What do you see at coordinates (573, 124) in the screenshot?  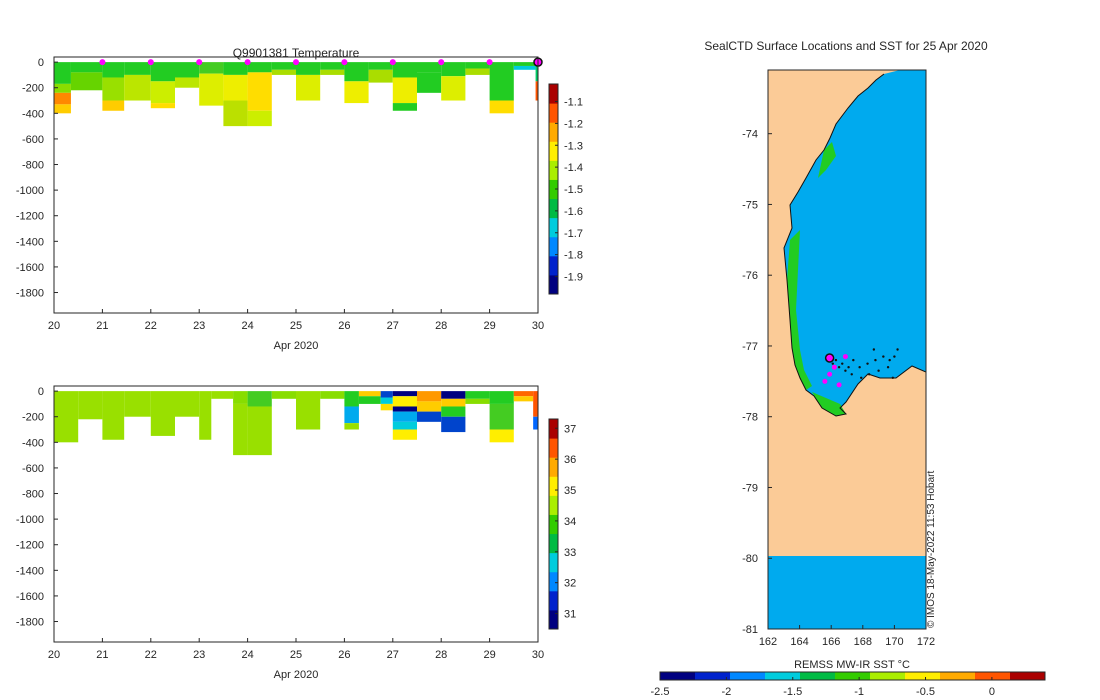 I see `temp-cbar-label-1: -1.2` at bounding box center [573, 124].